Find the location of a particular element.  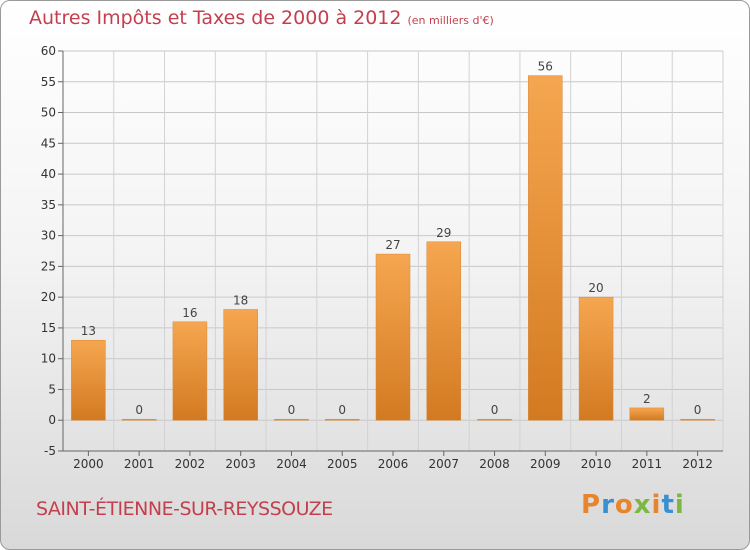

x-tick-label: 2010 is located at coordinates (596, 464).